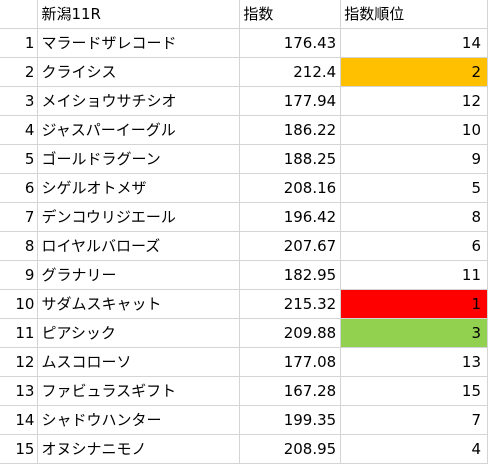 This screenshot has width=488, height=475. What do you see at coordinates (139, 188) in the screenshot?
I see `horse-name-cell: シゲルオトメザ` at bounding box center [139, 188].